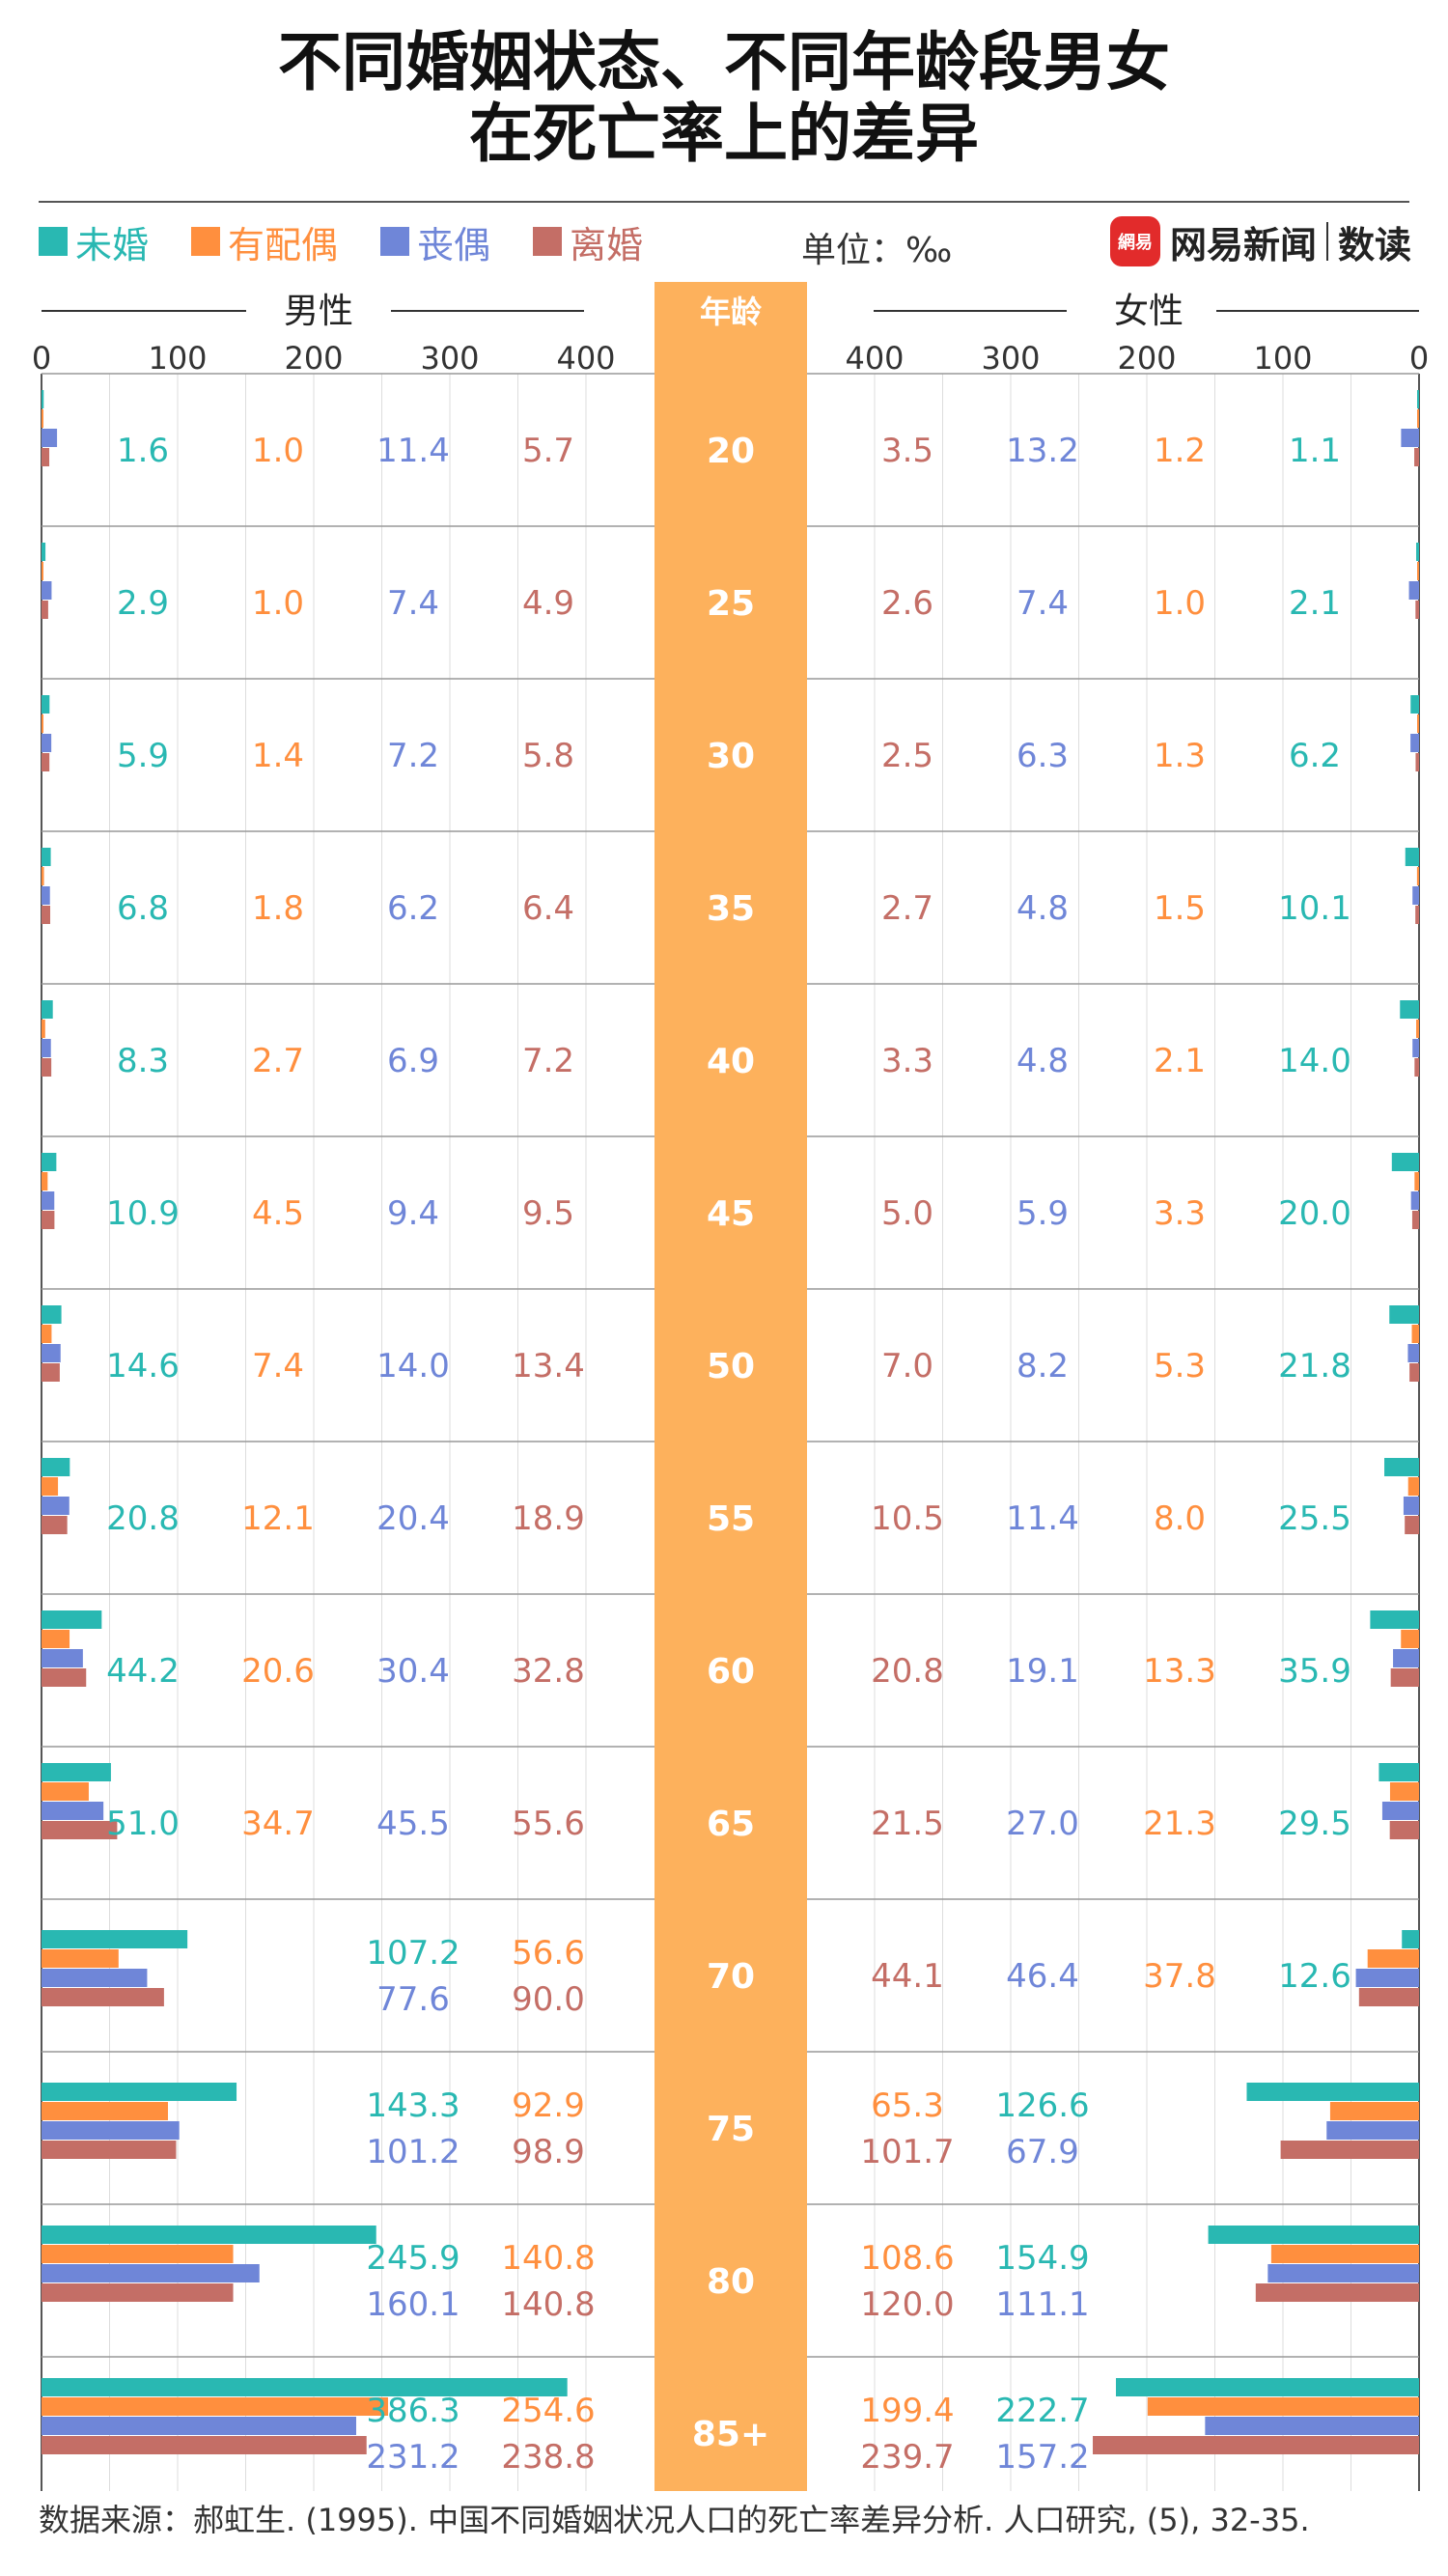 Image resolution: width=1448 pixels, height=2576 pixels. I want to click on male-value-label: 20.6, so click(278, 1672).